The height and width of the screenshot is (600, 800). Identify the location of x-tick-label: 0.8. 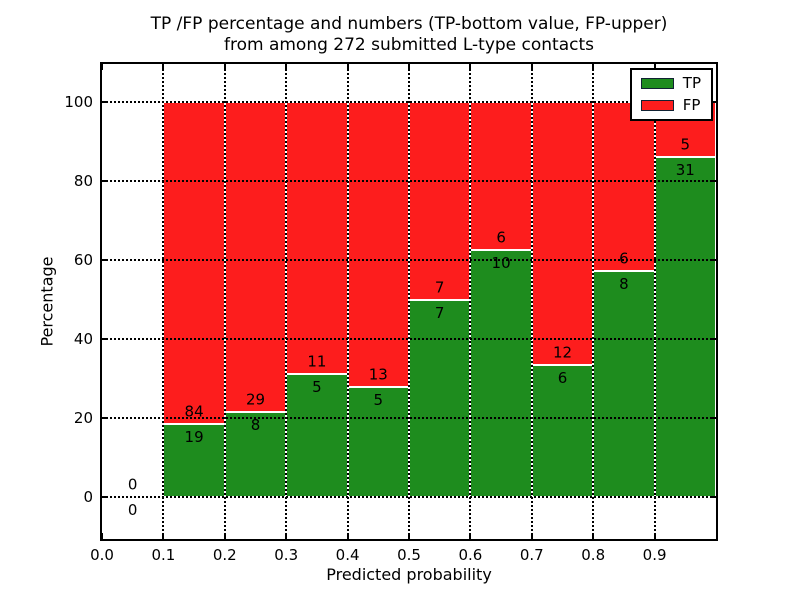
(593, 555).